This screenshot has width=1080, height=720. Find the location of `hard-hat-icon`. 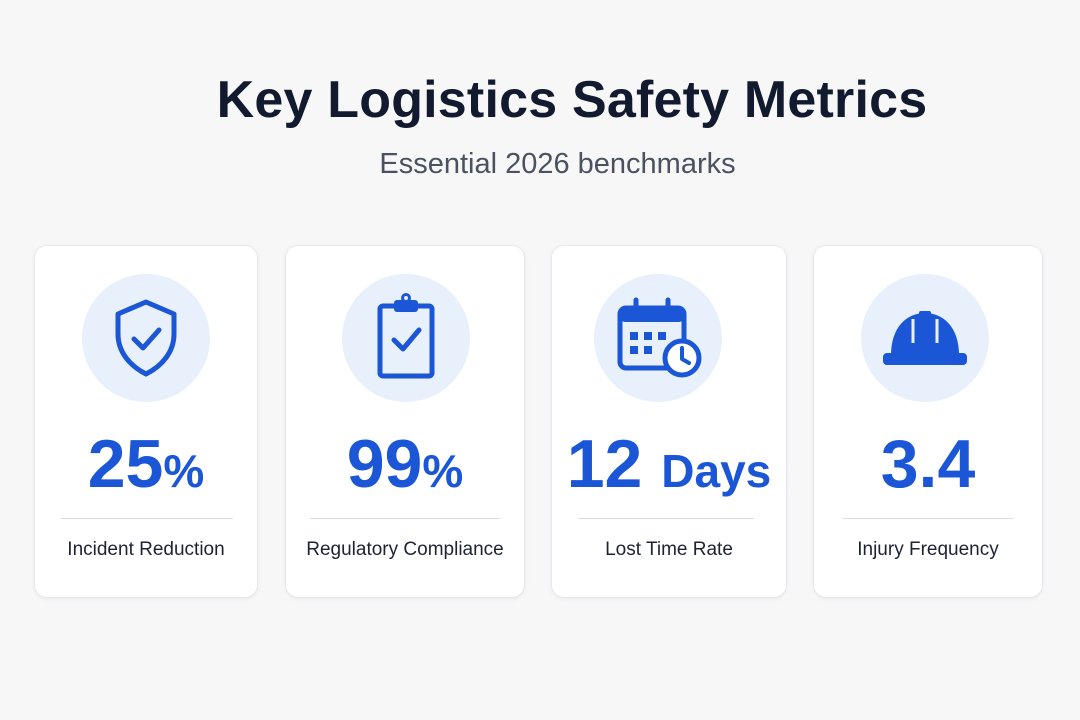

hard-hat-icon is located at coordinates (925, 338).